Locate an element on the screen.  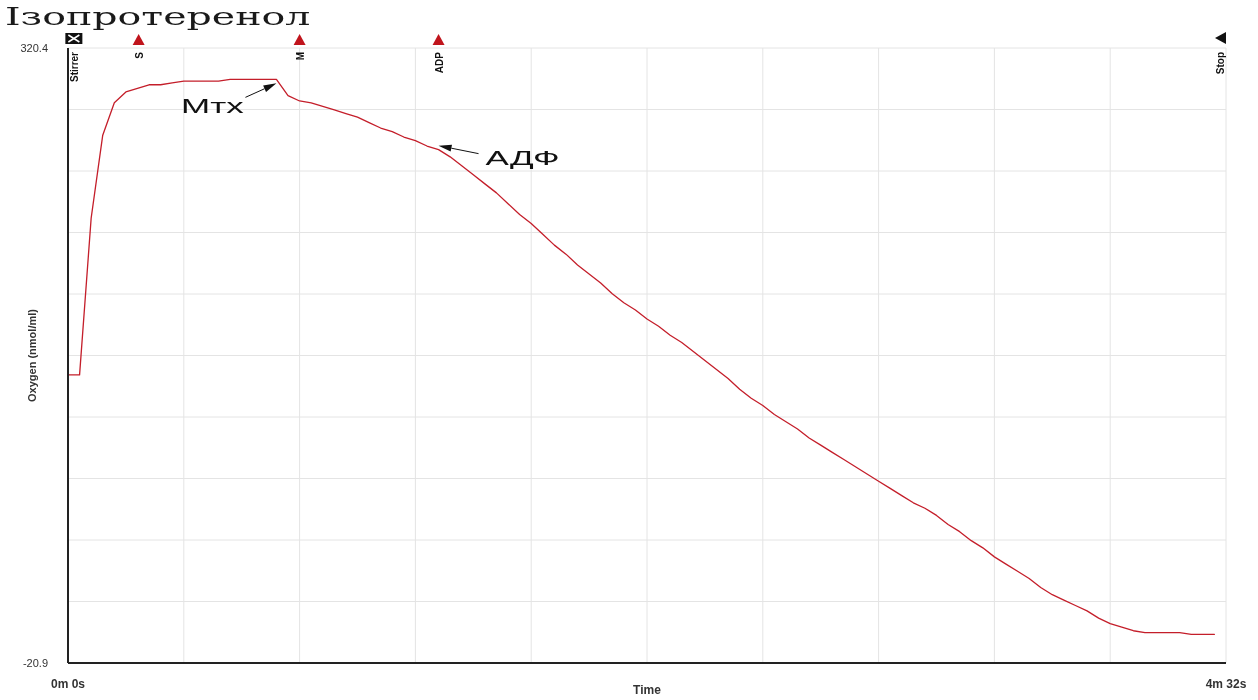
annotation: Мтх is located at coordinates (212, 106).